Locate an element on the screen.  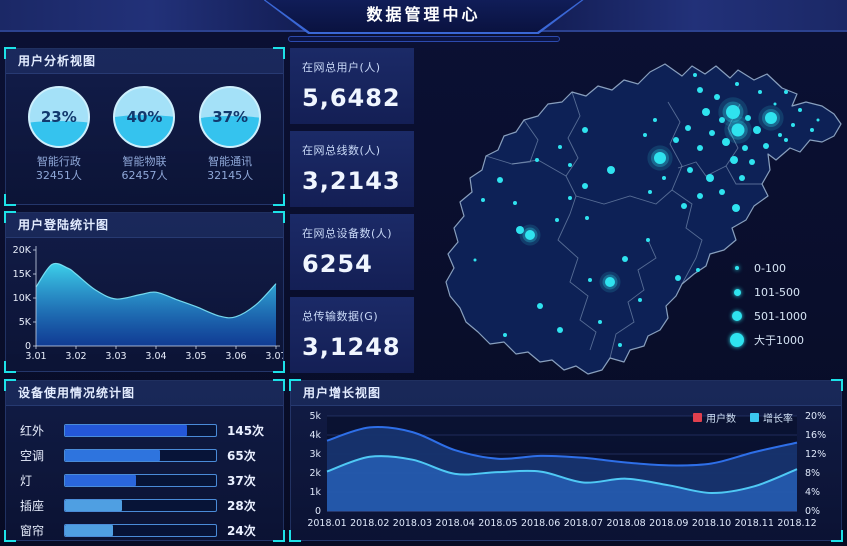
stat-card-total-lines: 在网总线数(人) 3,2143 is located at coordinates (352, 169).